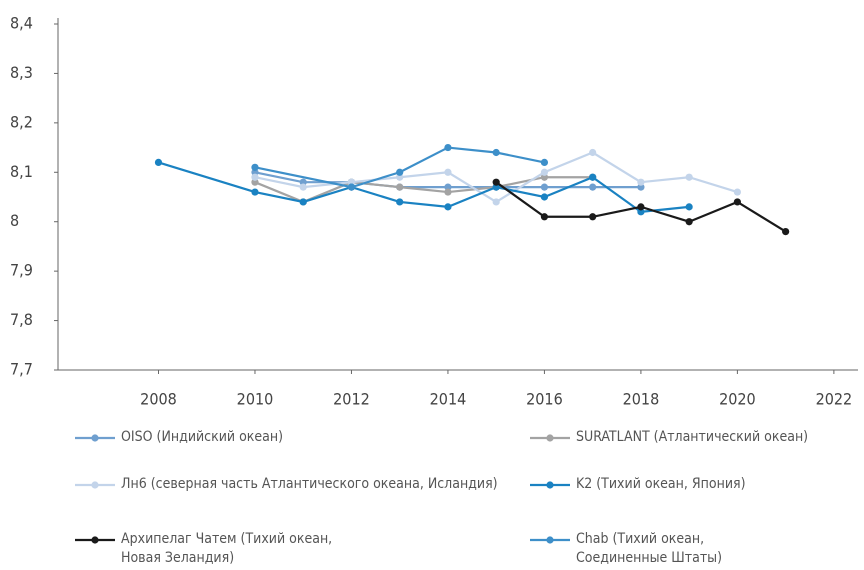 The image size is (864, 570). Describe the element at coordinates (21, 319) in the screenshot. I see `y-tick-label: 7,8` at that location.